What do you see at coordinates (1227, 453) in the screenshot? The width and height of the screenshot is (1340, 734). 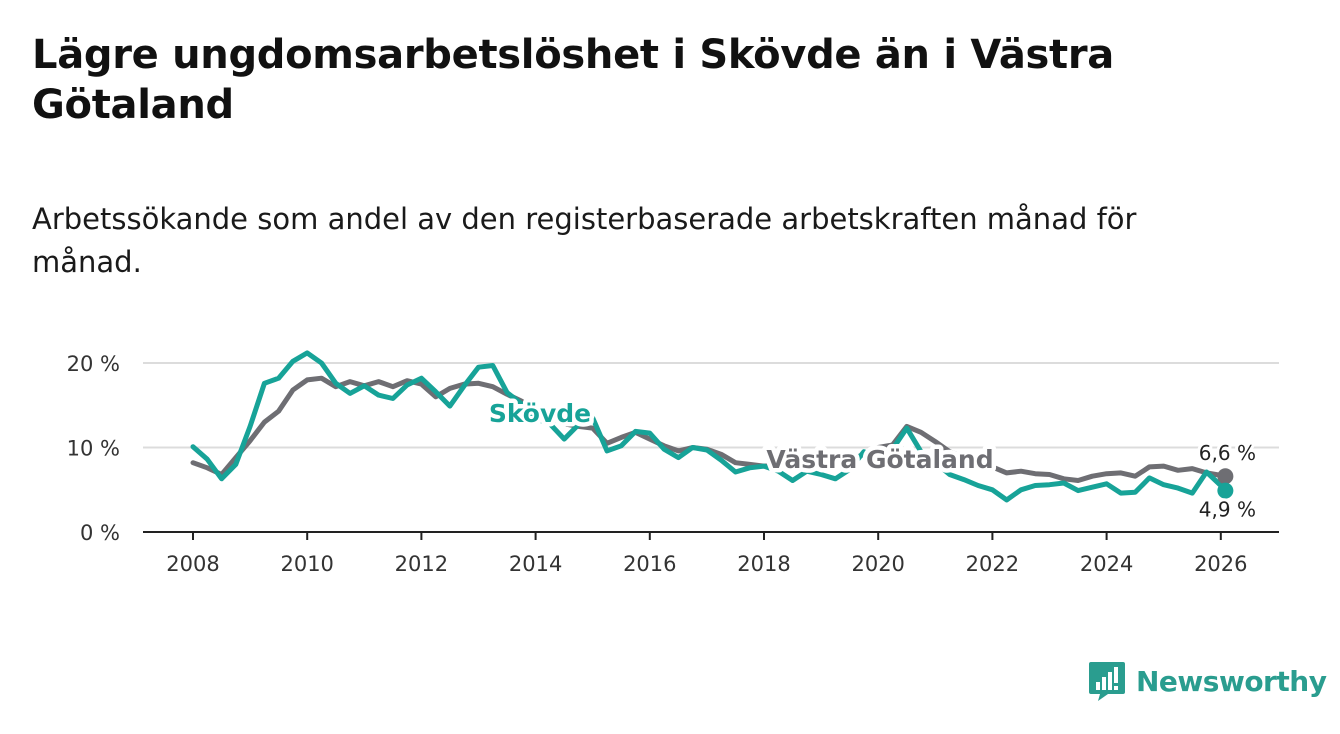 I see `end-value-label-vastra-gotaland: 6,6 %` at bounding box center [1227, 453].